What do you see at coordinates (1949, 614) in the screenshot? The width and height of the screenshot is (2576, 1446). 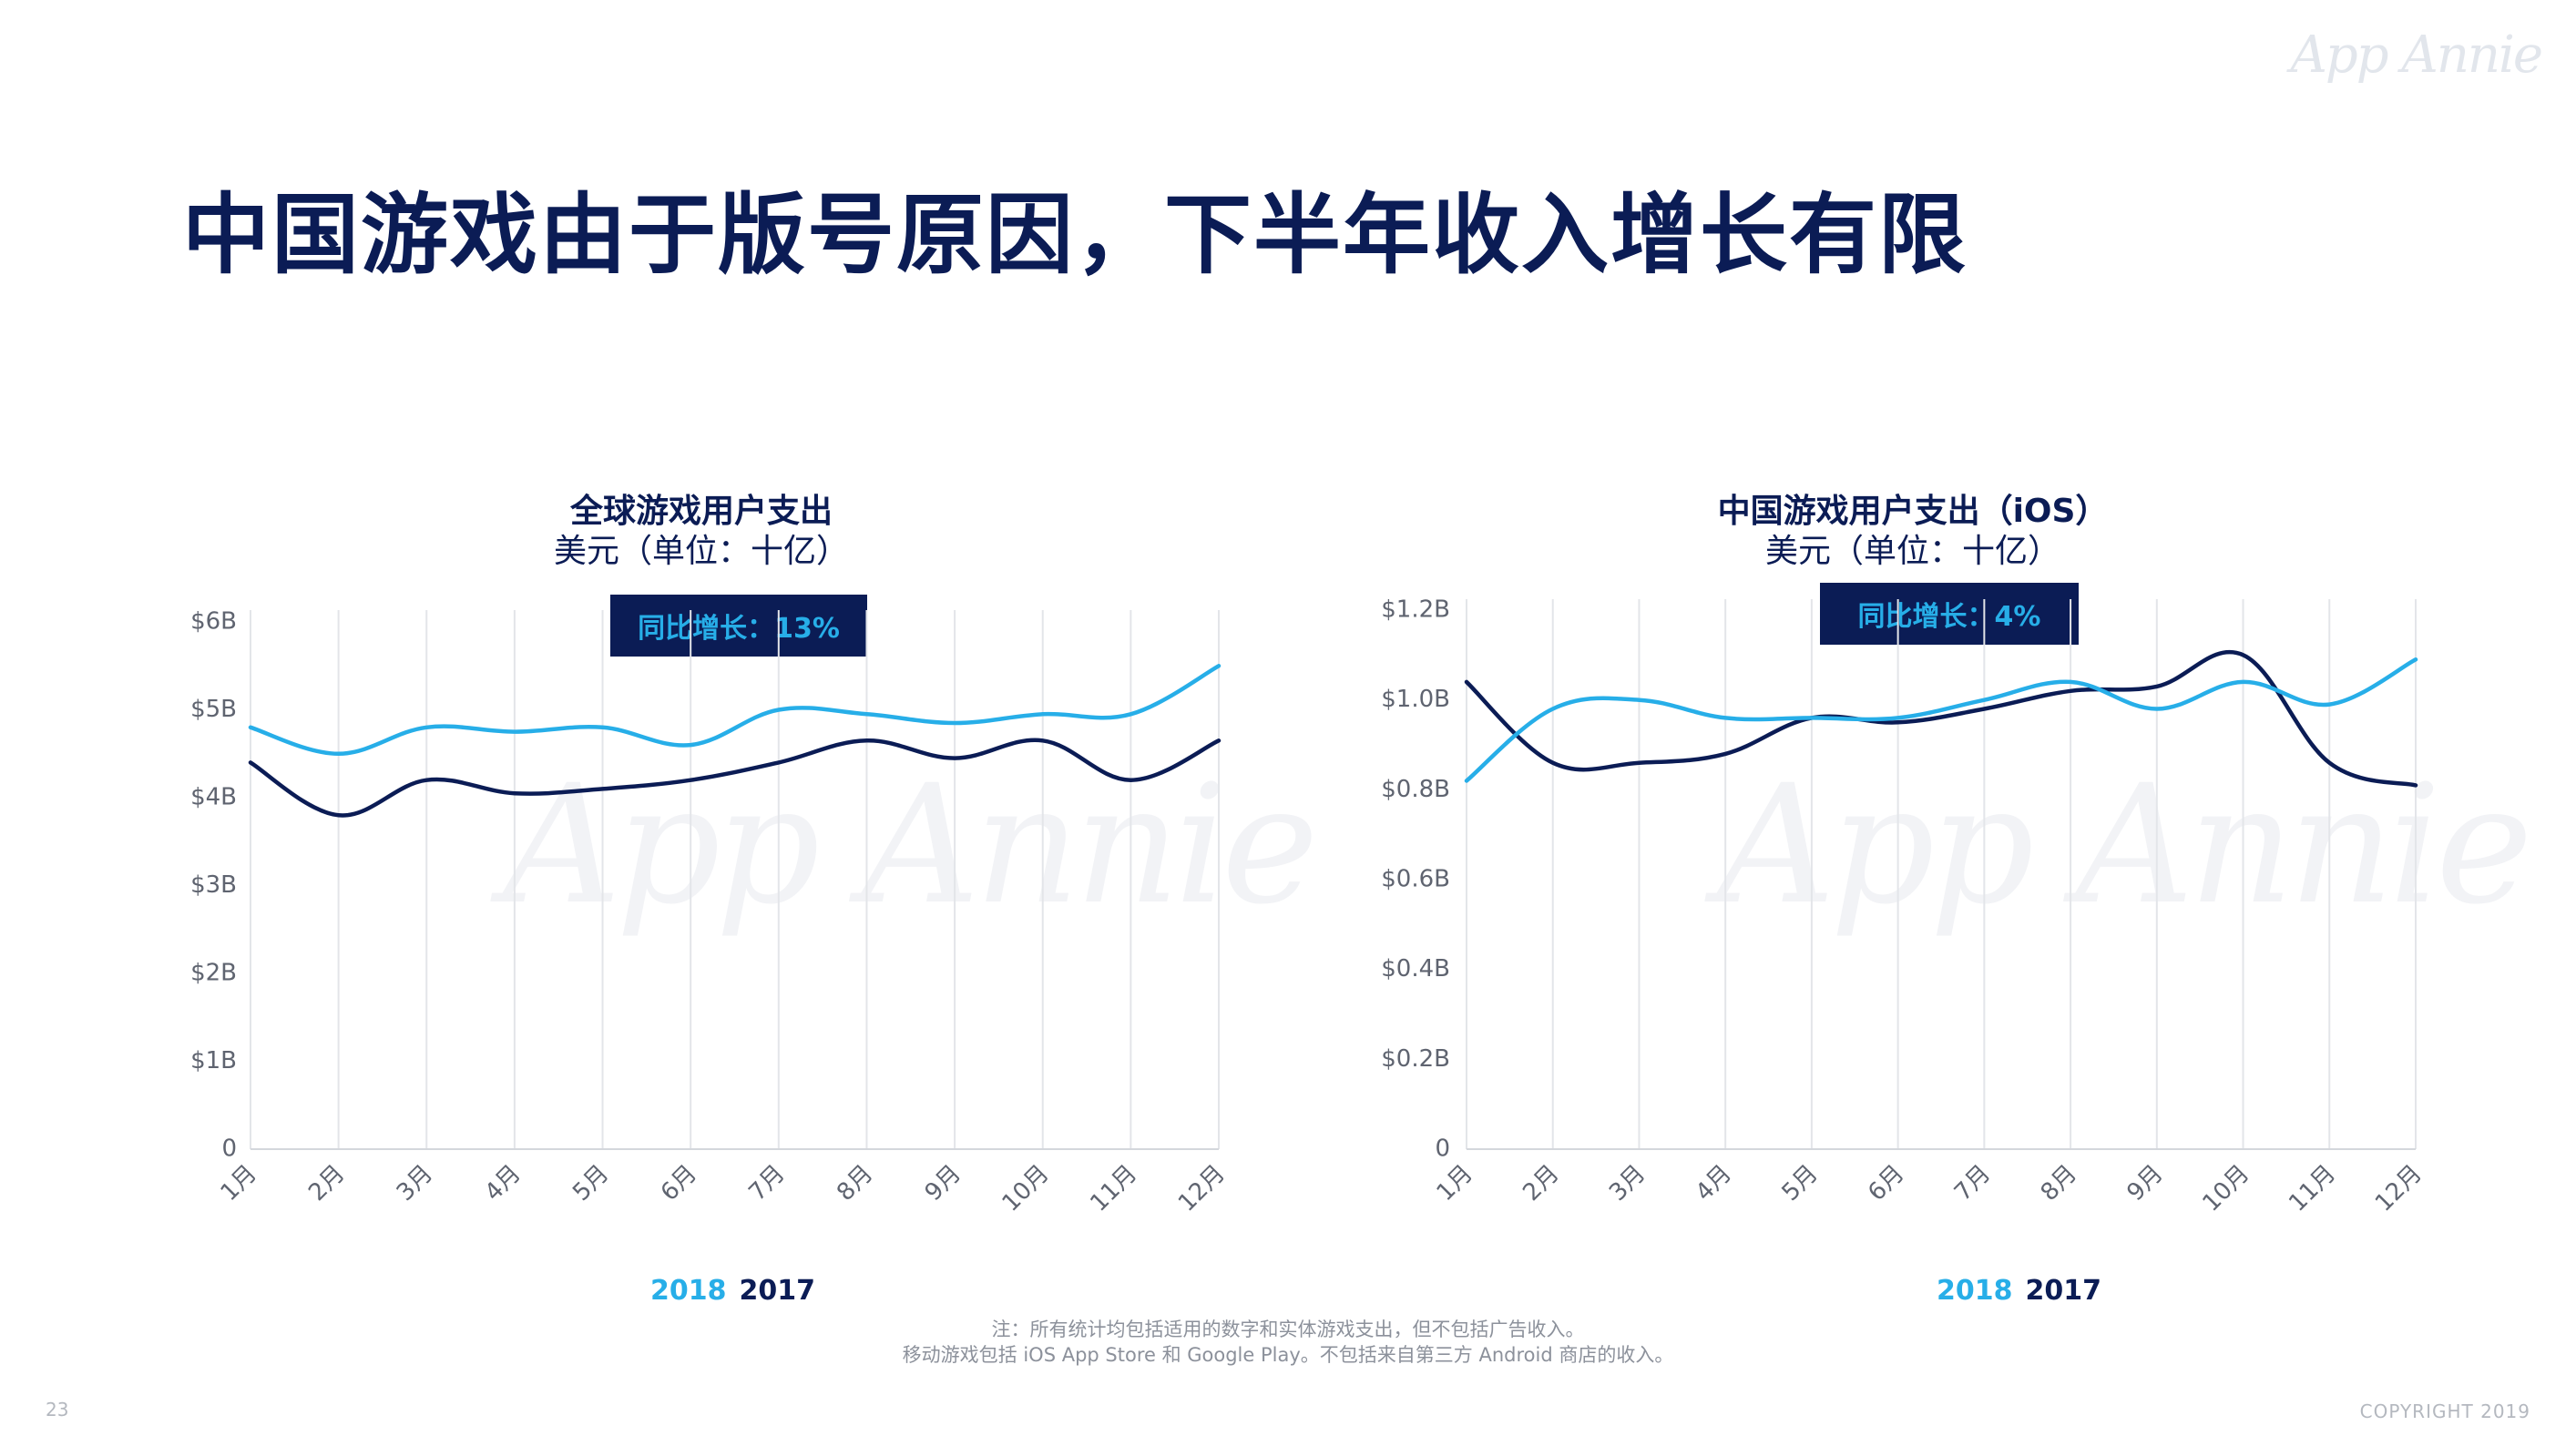 I see `growth-badge: 同比增长：4%` at bounding box center [1949, 614].